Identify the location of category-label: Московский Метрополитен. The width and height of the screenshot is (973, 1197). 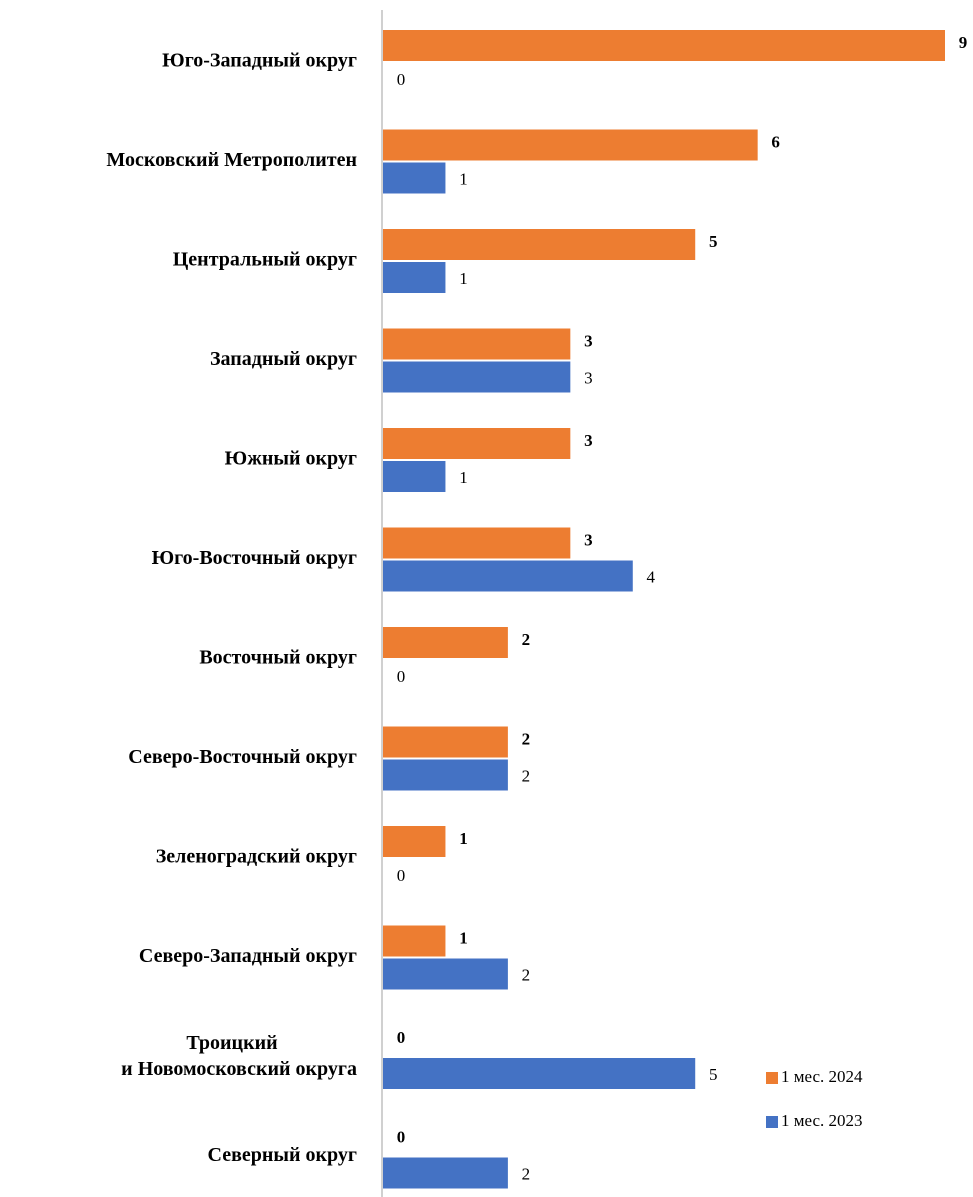
(231, 160).